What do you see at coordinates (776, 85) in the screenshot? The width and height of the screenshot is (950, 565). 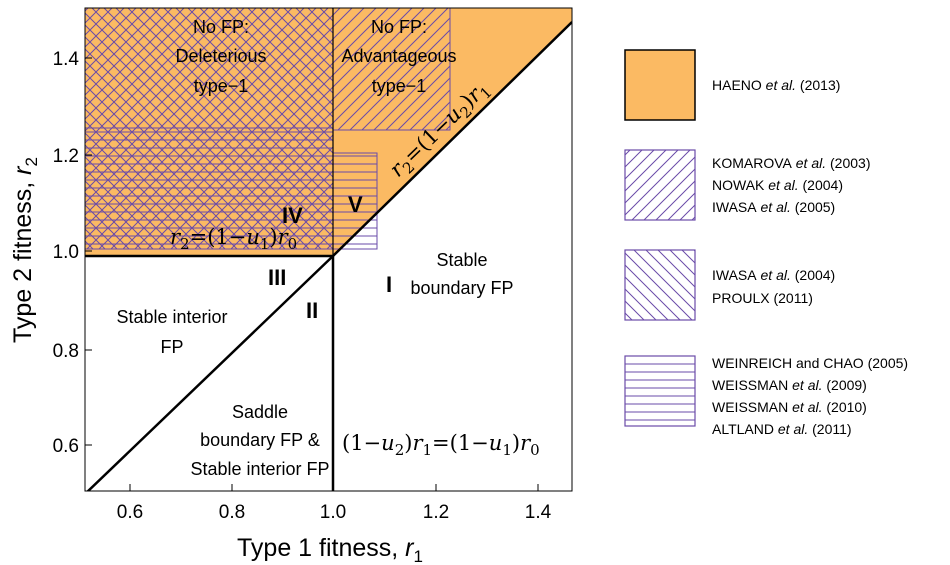 I see `legend-entry-haeno: HAENO et al. (2013)` at bounding box center [776, 85].